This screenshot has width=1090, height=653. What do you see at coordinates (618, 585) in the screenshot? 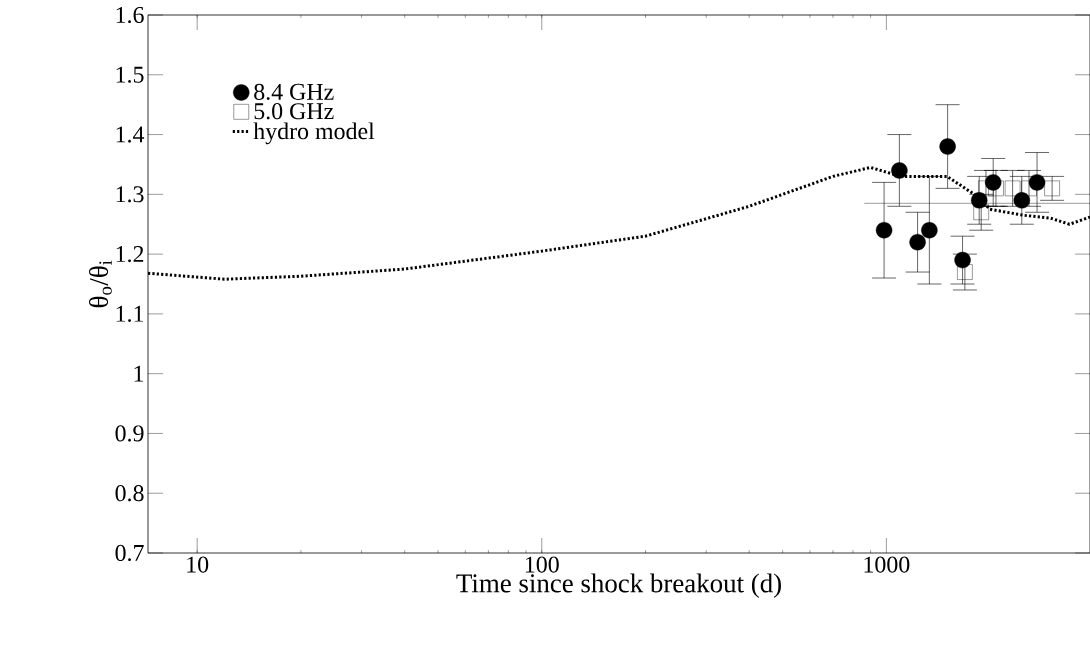
I see `x-axis-title: Time since shock breakout (d)` at bounding box center [618, 585].